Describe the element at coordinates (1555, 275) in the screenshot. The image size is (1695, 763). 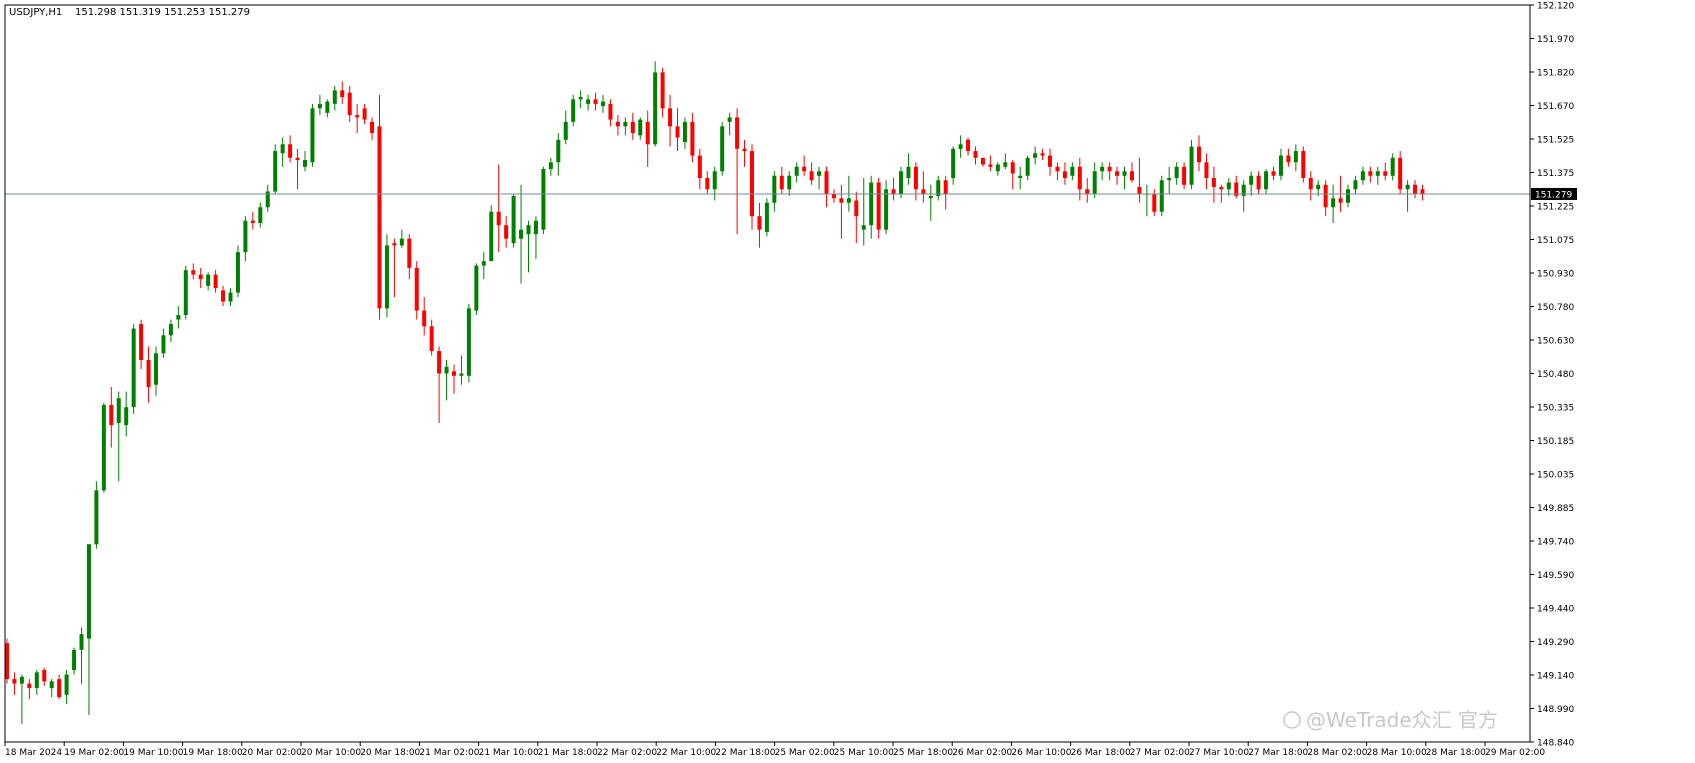
I see `price-tick-label: 150.930` at that location.